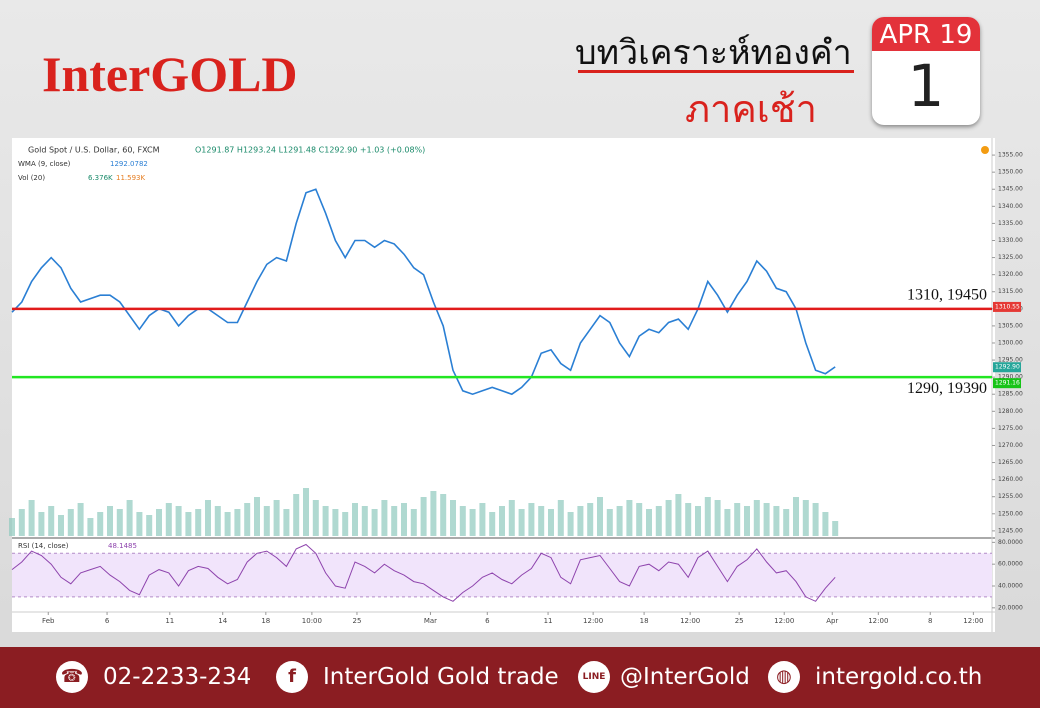 The image size is (1040, 708). I want to click on price-tag-label: 1310.55, so click(1007, 306).